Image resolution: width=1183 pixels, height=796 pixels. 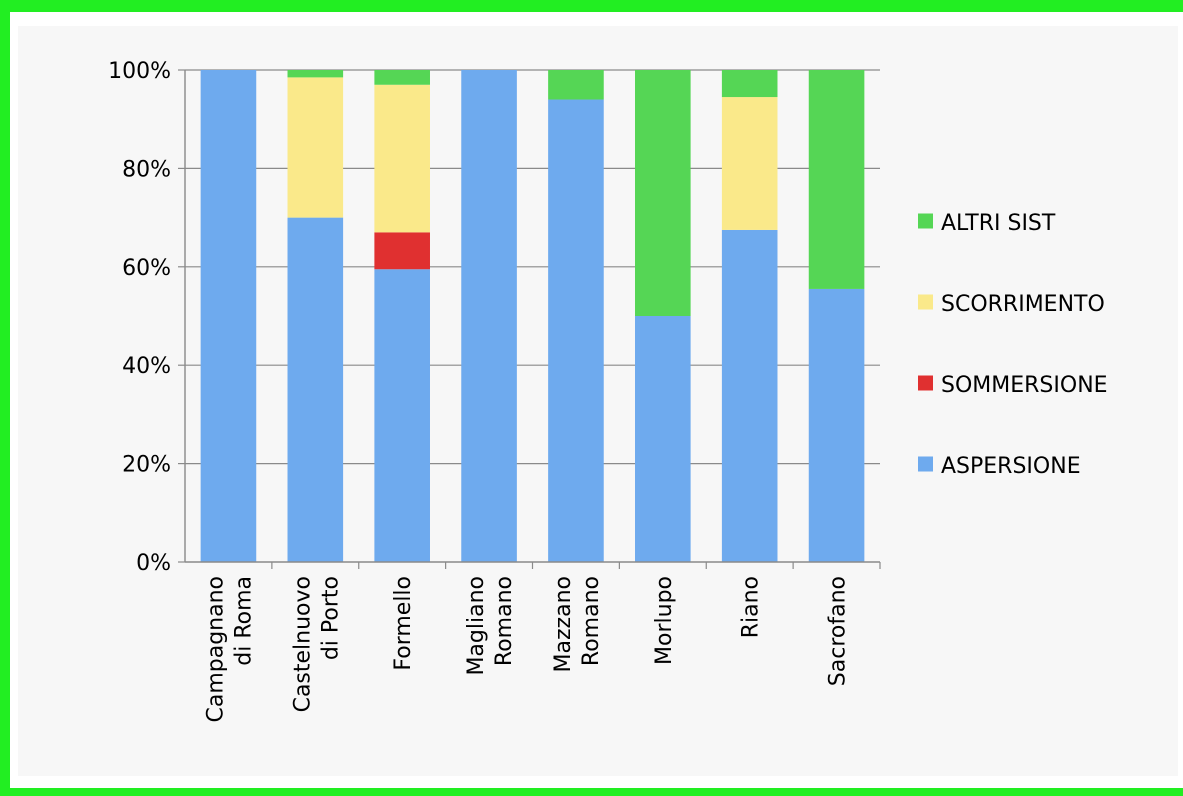 What do you see at coordinates (146, 465) in the screenshot?
I see `y-tick-label: 20%` at bounding box center [146, 465].